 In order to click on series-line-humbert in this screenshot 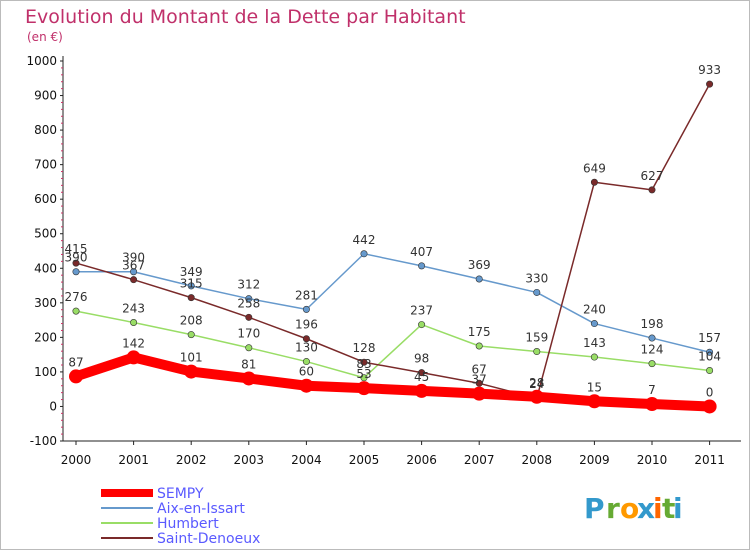, I will do `click(393, 344)`.